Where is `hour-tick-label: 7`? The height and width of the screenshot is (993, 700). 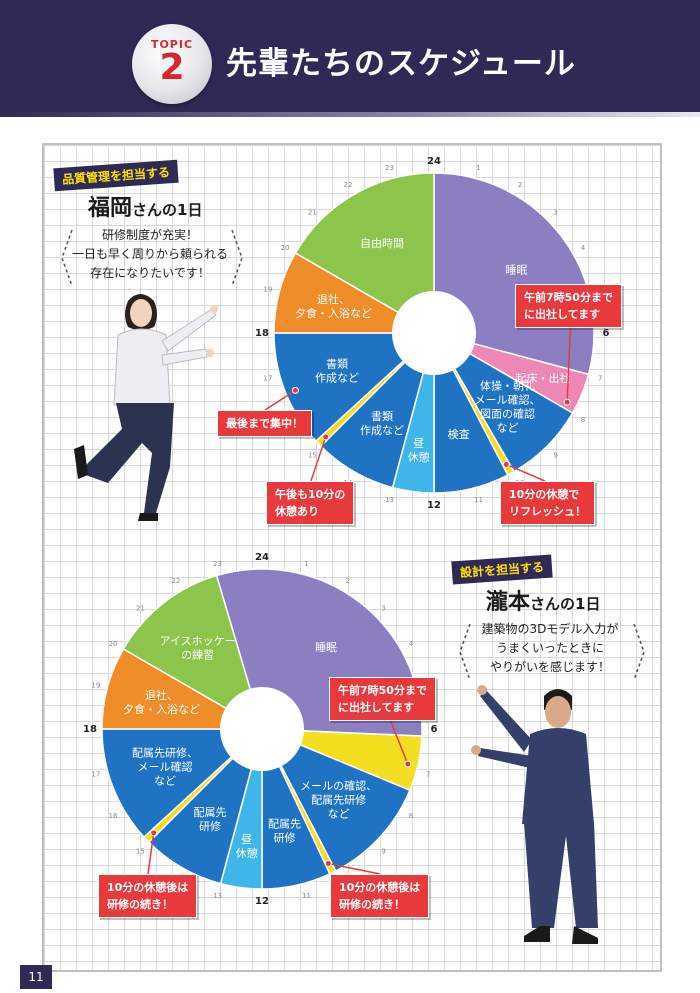 hour-tick-label: 7 is located at coordinates (428, 775).